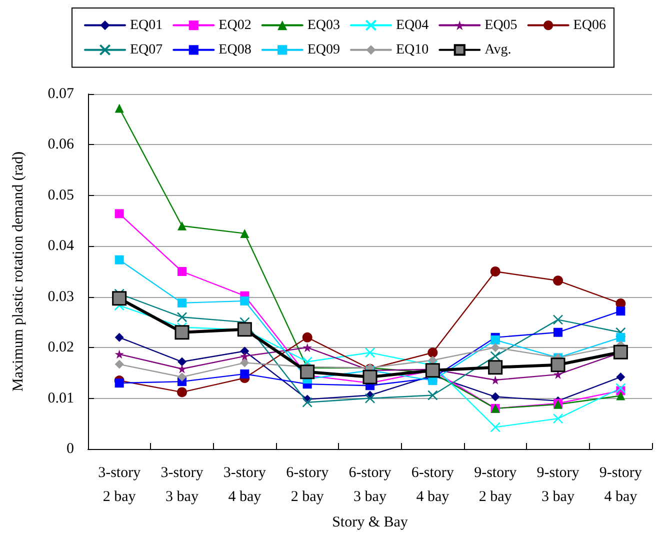  What do you see at coordinates (61, 94) in the screenshot?
I see `y-tick-label: 0.07` at bounding box center [61, 94].